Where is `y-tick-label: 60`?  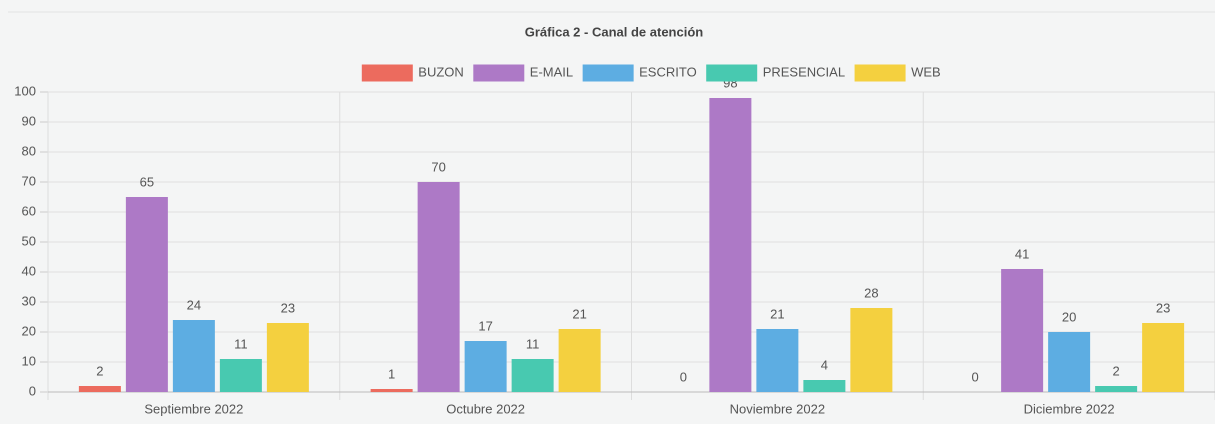 y-tick-label: 60 is located at coordinates (29, 210).